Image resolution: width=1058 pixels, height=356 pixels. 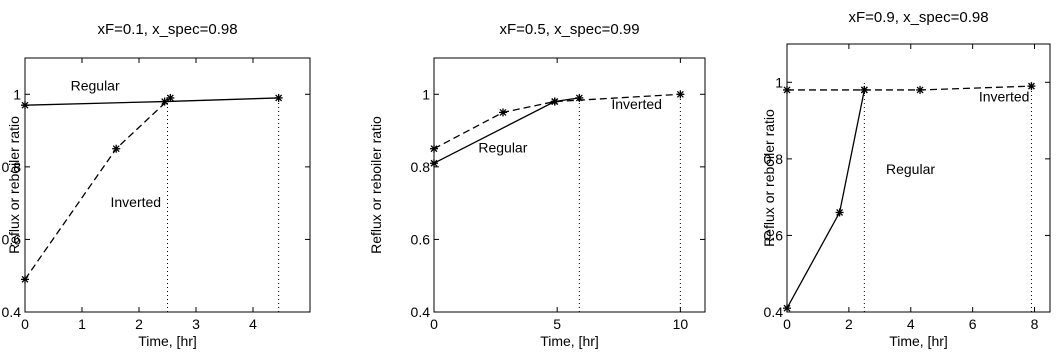 I want to click on chart-title: xF=0.9, x_spec=0.98, so click(x=918, y=17).